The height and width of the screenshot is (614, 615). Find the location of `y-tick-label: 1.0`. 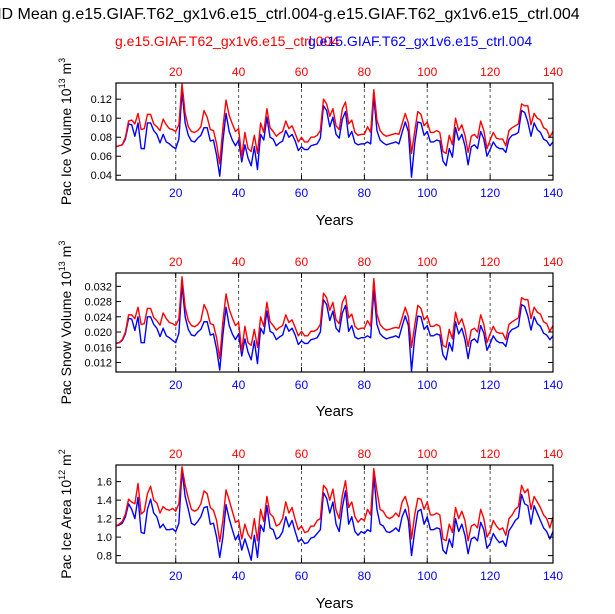

y-tick-label: 1.0 is located at coordinates (104, 538).